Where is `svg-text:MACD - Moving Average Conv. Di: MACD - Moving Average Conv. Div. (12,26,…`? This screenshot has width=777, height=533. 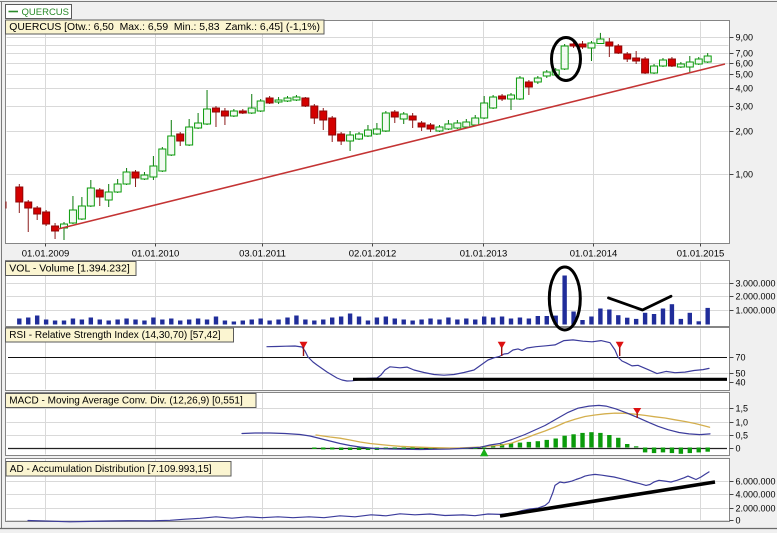
svg-text:MACD - Moving Average Conv. Di: MACD - Moving Average Conv. Div. (12,26,… is located at coordinates (126, 401).